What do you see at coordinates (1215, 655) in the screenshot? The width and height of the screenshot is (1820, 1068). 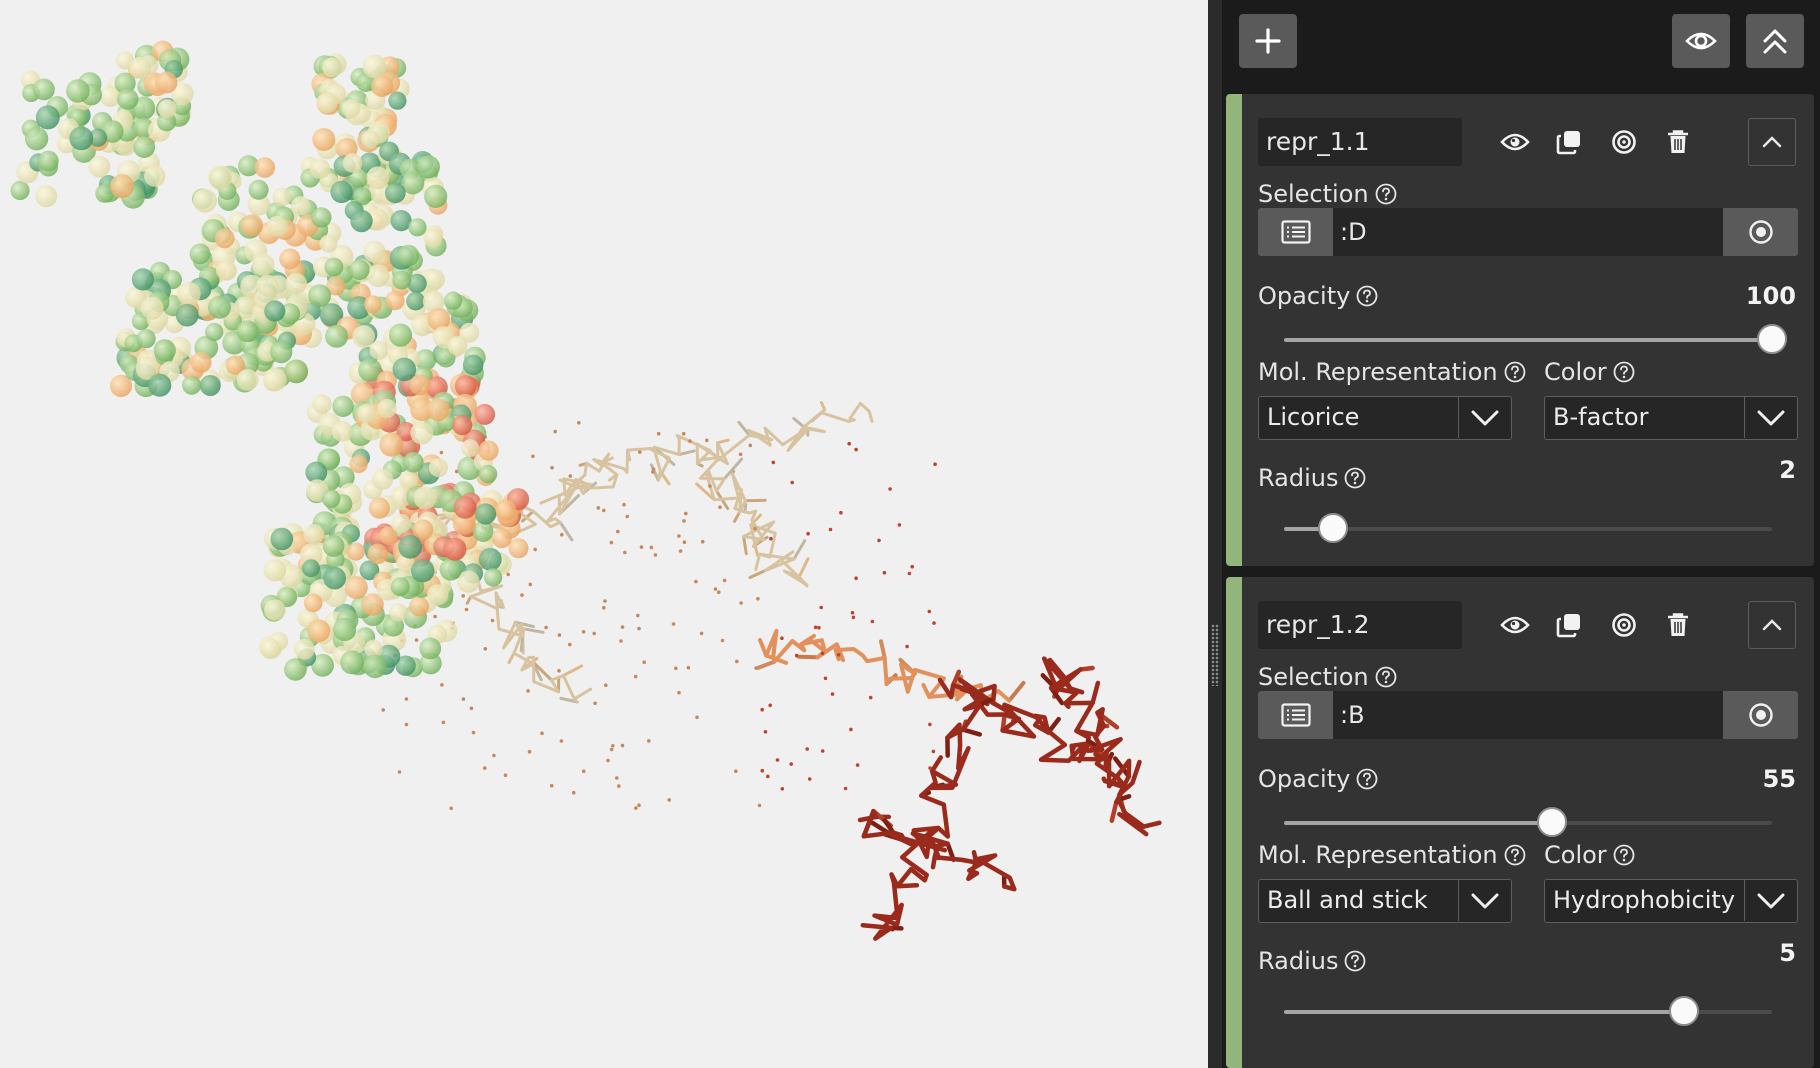 I see `resize-grip-icon` at bounding box center [1215, 655].